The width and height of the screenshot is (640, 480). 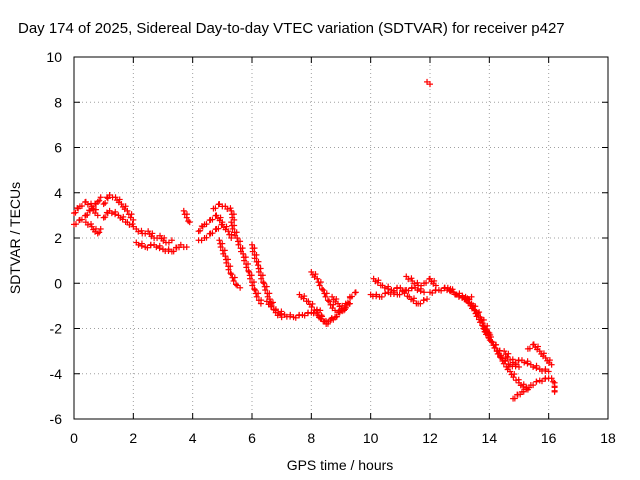 What do you see at coordinates (54, 57) in the screenshot?
I see `y-tick-label: 10` at bounding box center [54, 57].